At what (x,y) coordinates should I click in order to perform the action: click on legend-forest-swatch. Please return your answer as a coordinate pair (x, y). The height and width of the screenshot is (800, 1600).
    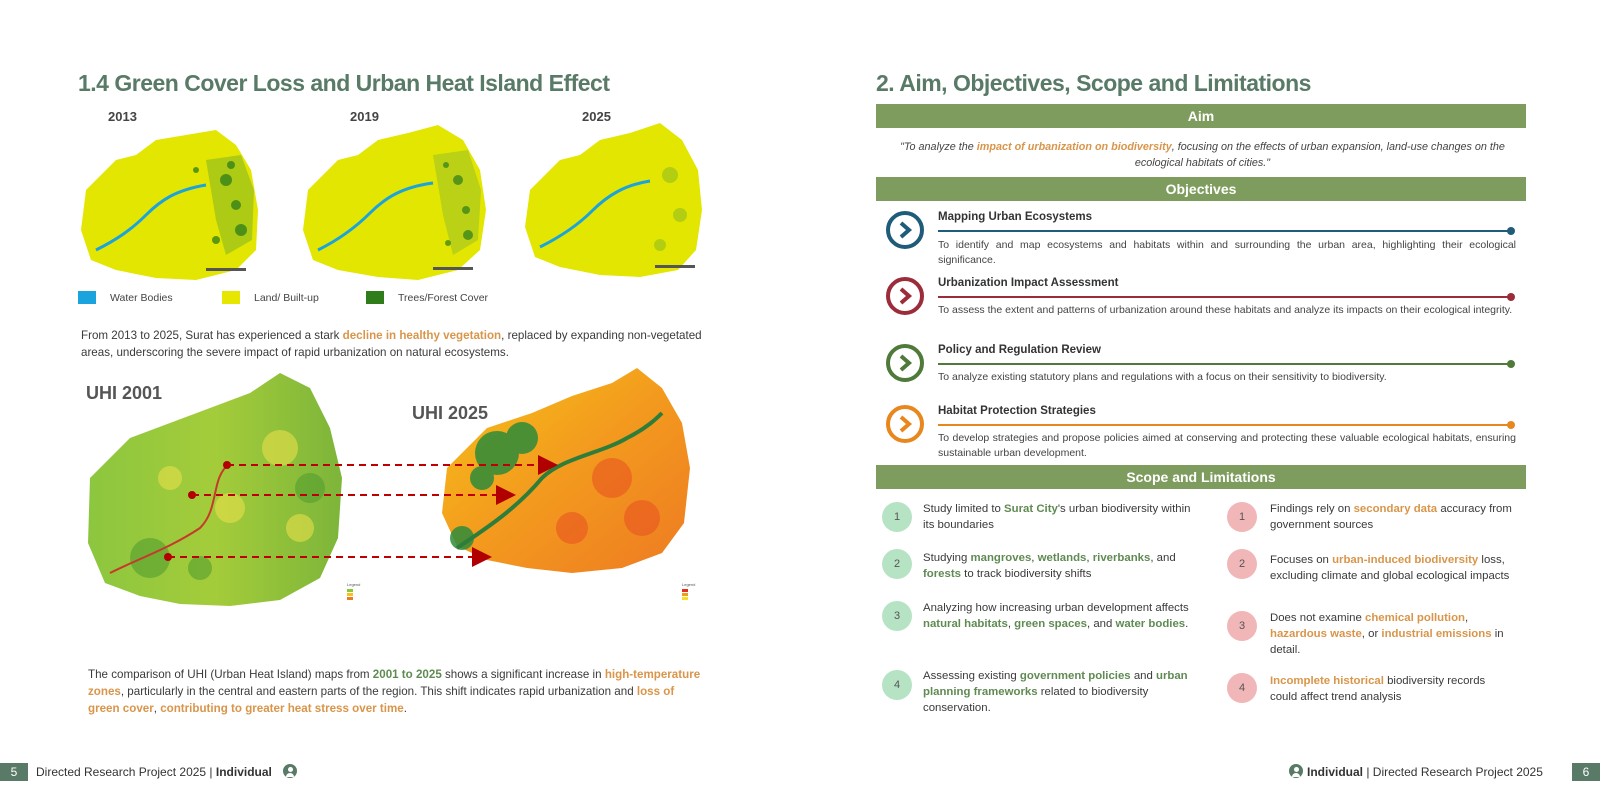
    Looking at the image, I should click on (375, 297).